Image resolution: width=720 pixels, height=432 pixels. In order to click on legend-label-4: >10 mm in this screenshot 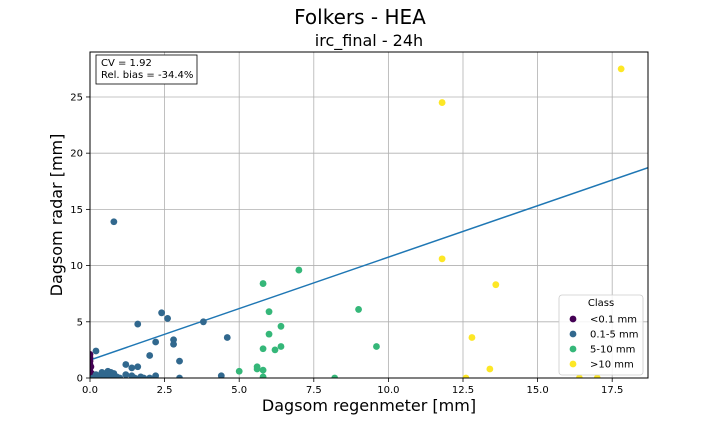, I will do `click(612, 365)`.